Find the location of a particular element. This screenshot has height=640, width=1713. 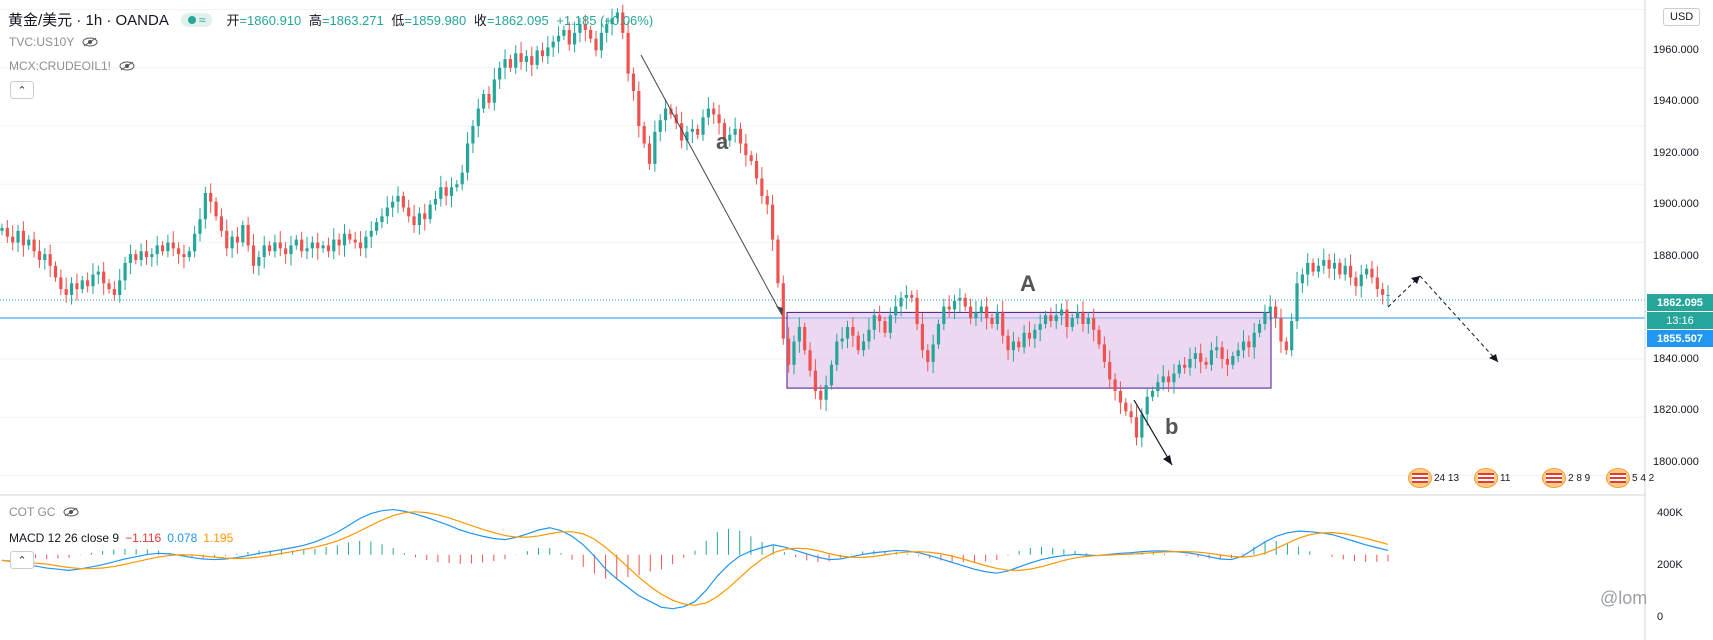

economic-event: 24 13 is located at coordinates (1433, 478).